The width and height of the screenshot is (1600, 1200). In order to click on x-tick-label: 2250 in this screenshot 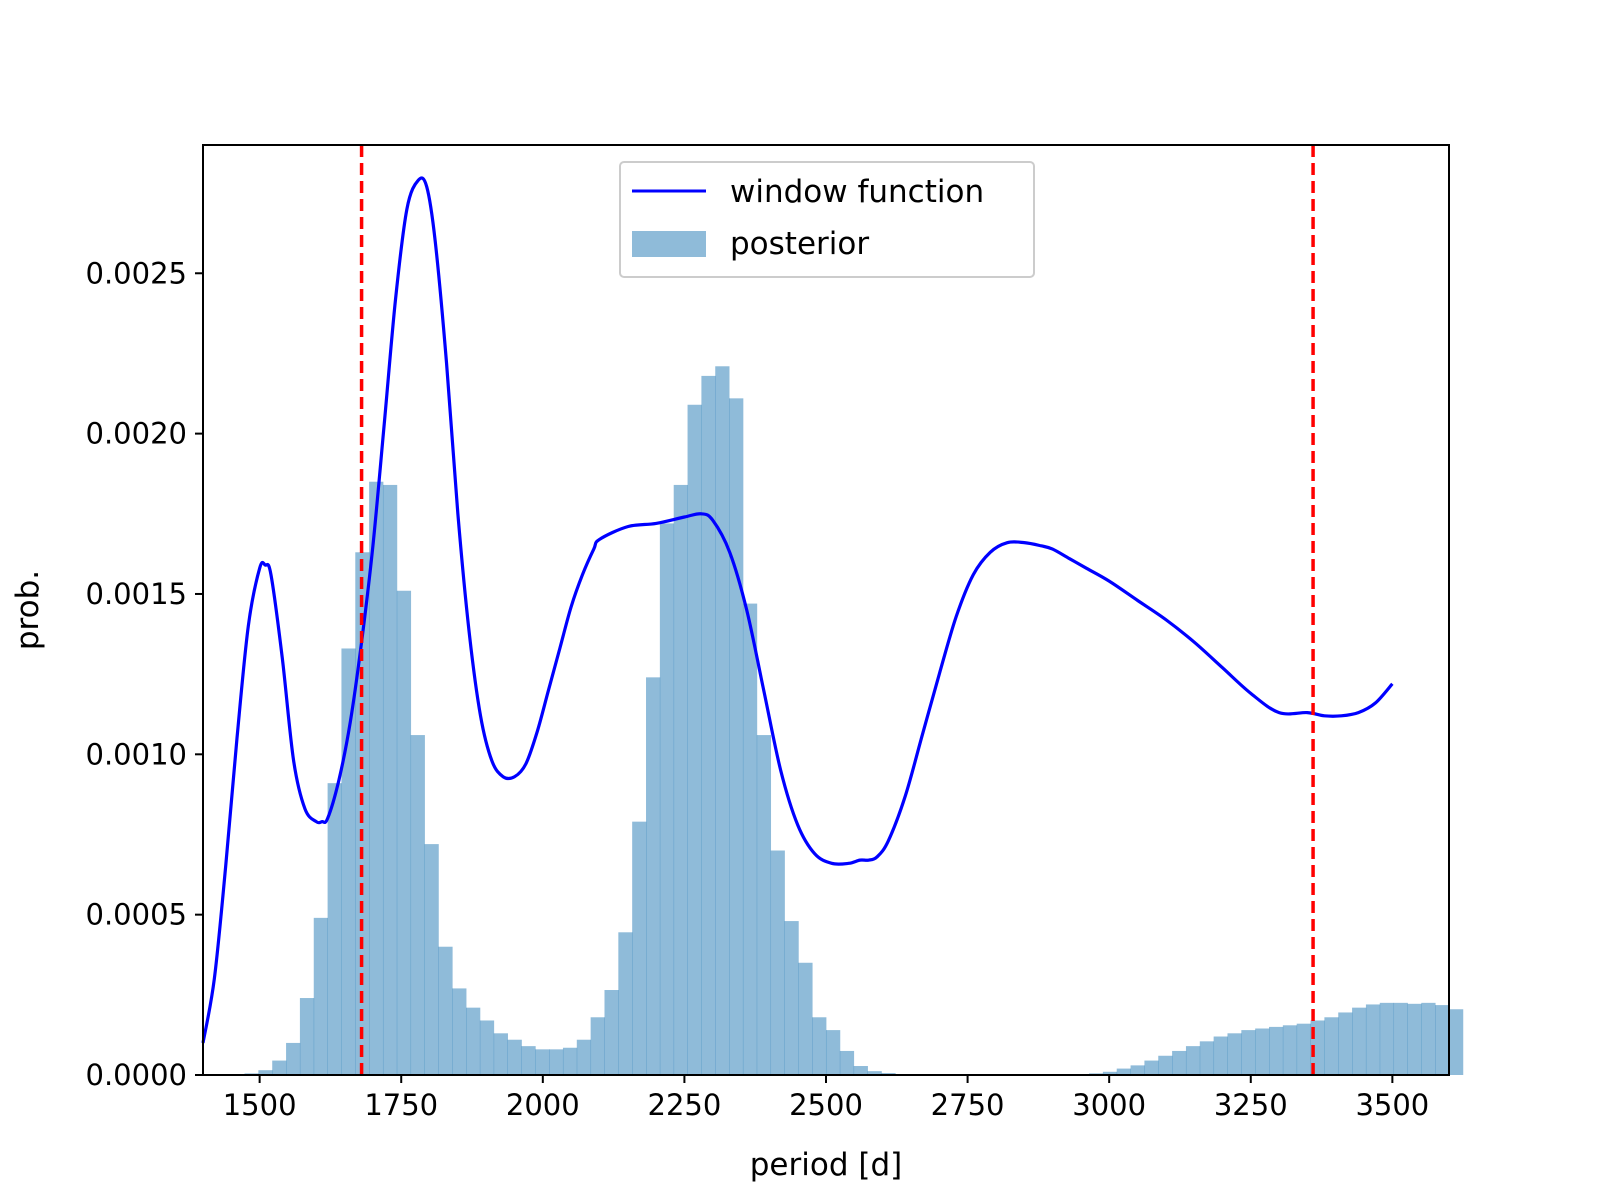, I will do `click(685, 1105)`.